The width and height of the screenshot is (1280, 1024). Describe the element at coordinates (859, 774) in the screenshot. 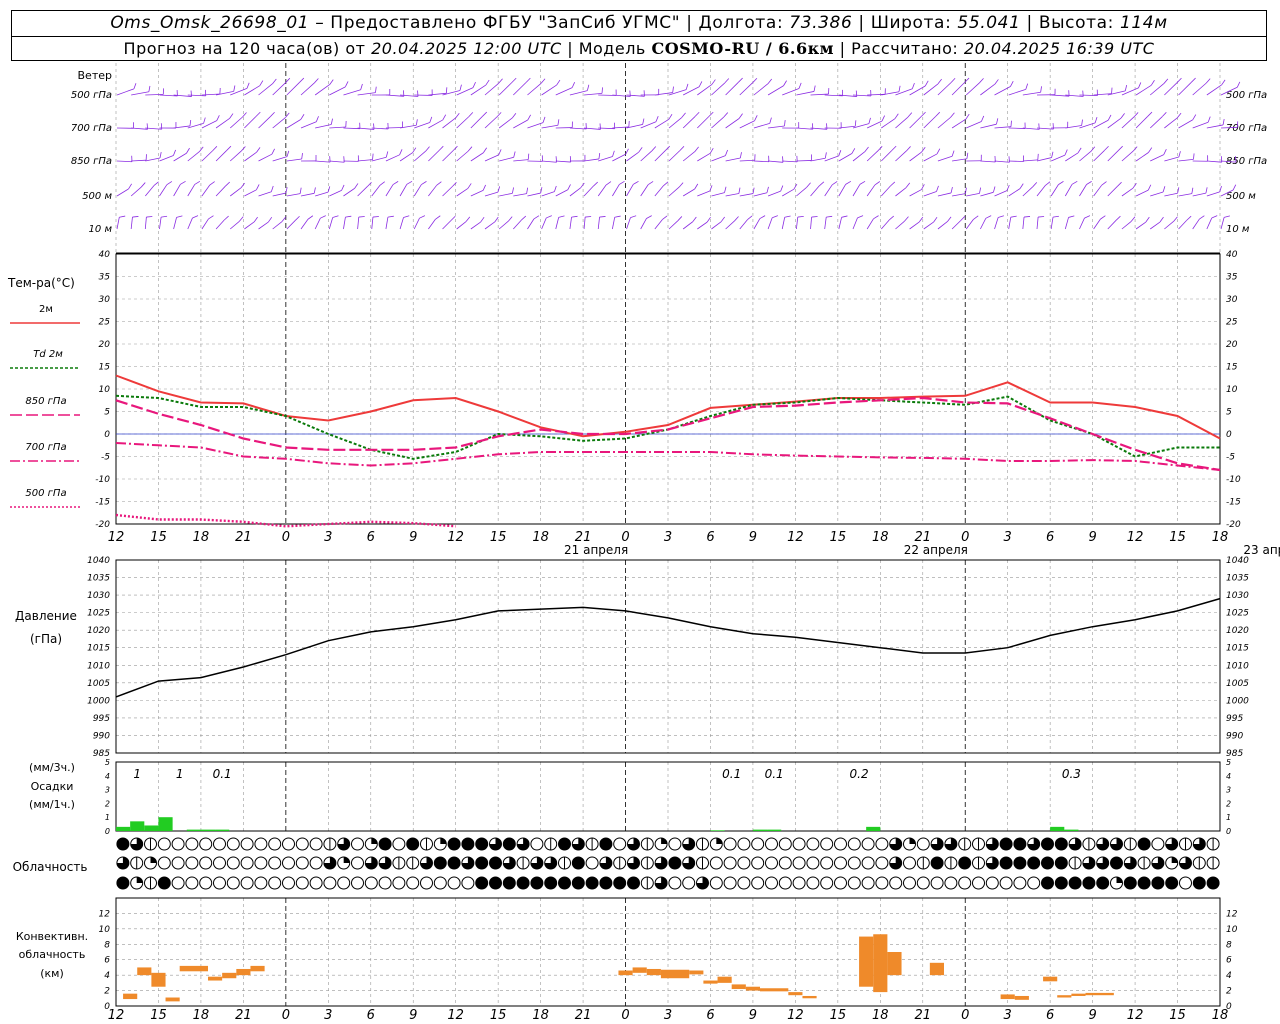

I see `precip-total-label: 0.2` at that location.